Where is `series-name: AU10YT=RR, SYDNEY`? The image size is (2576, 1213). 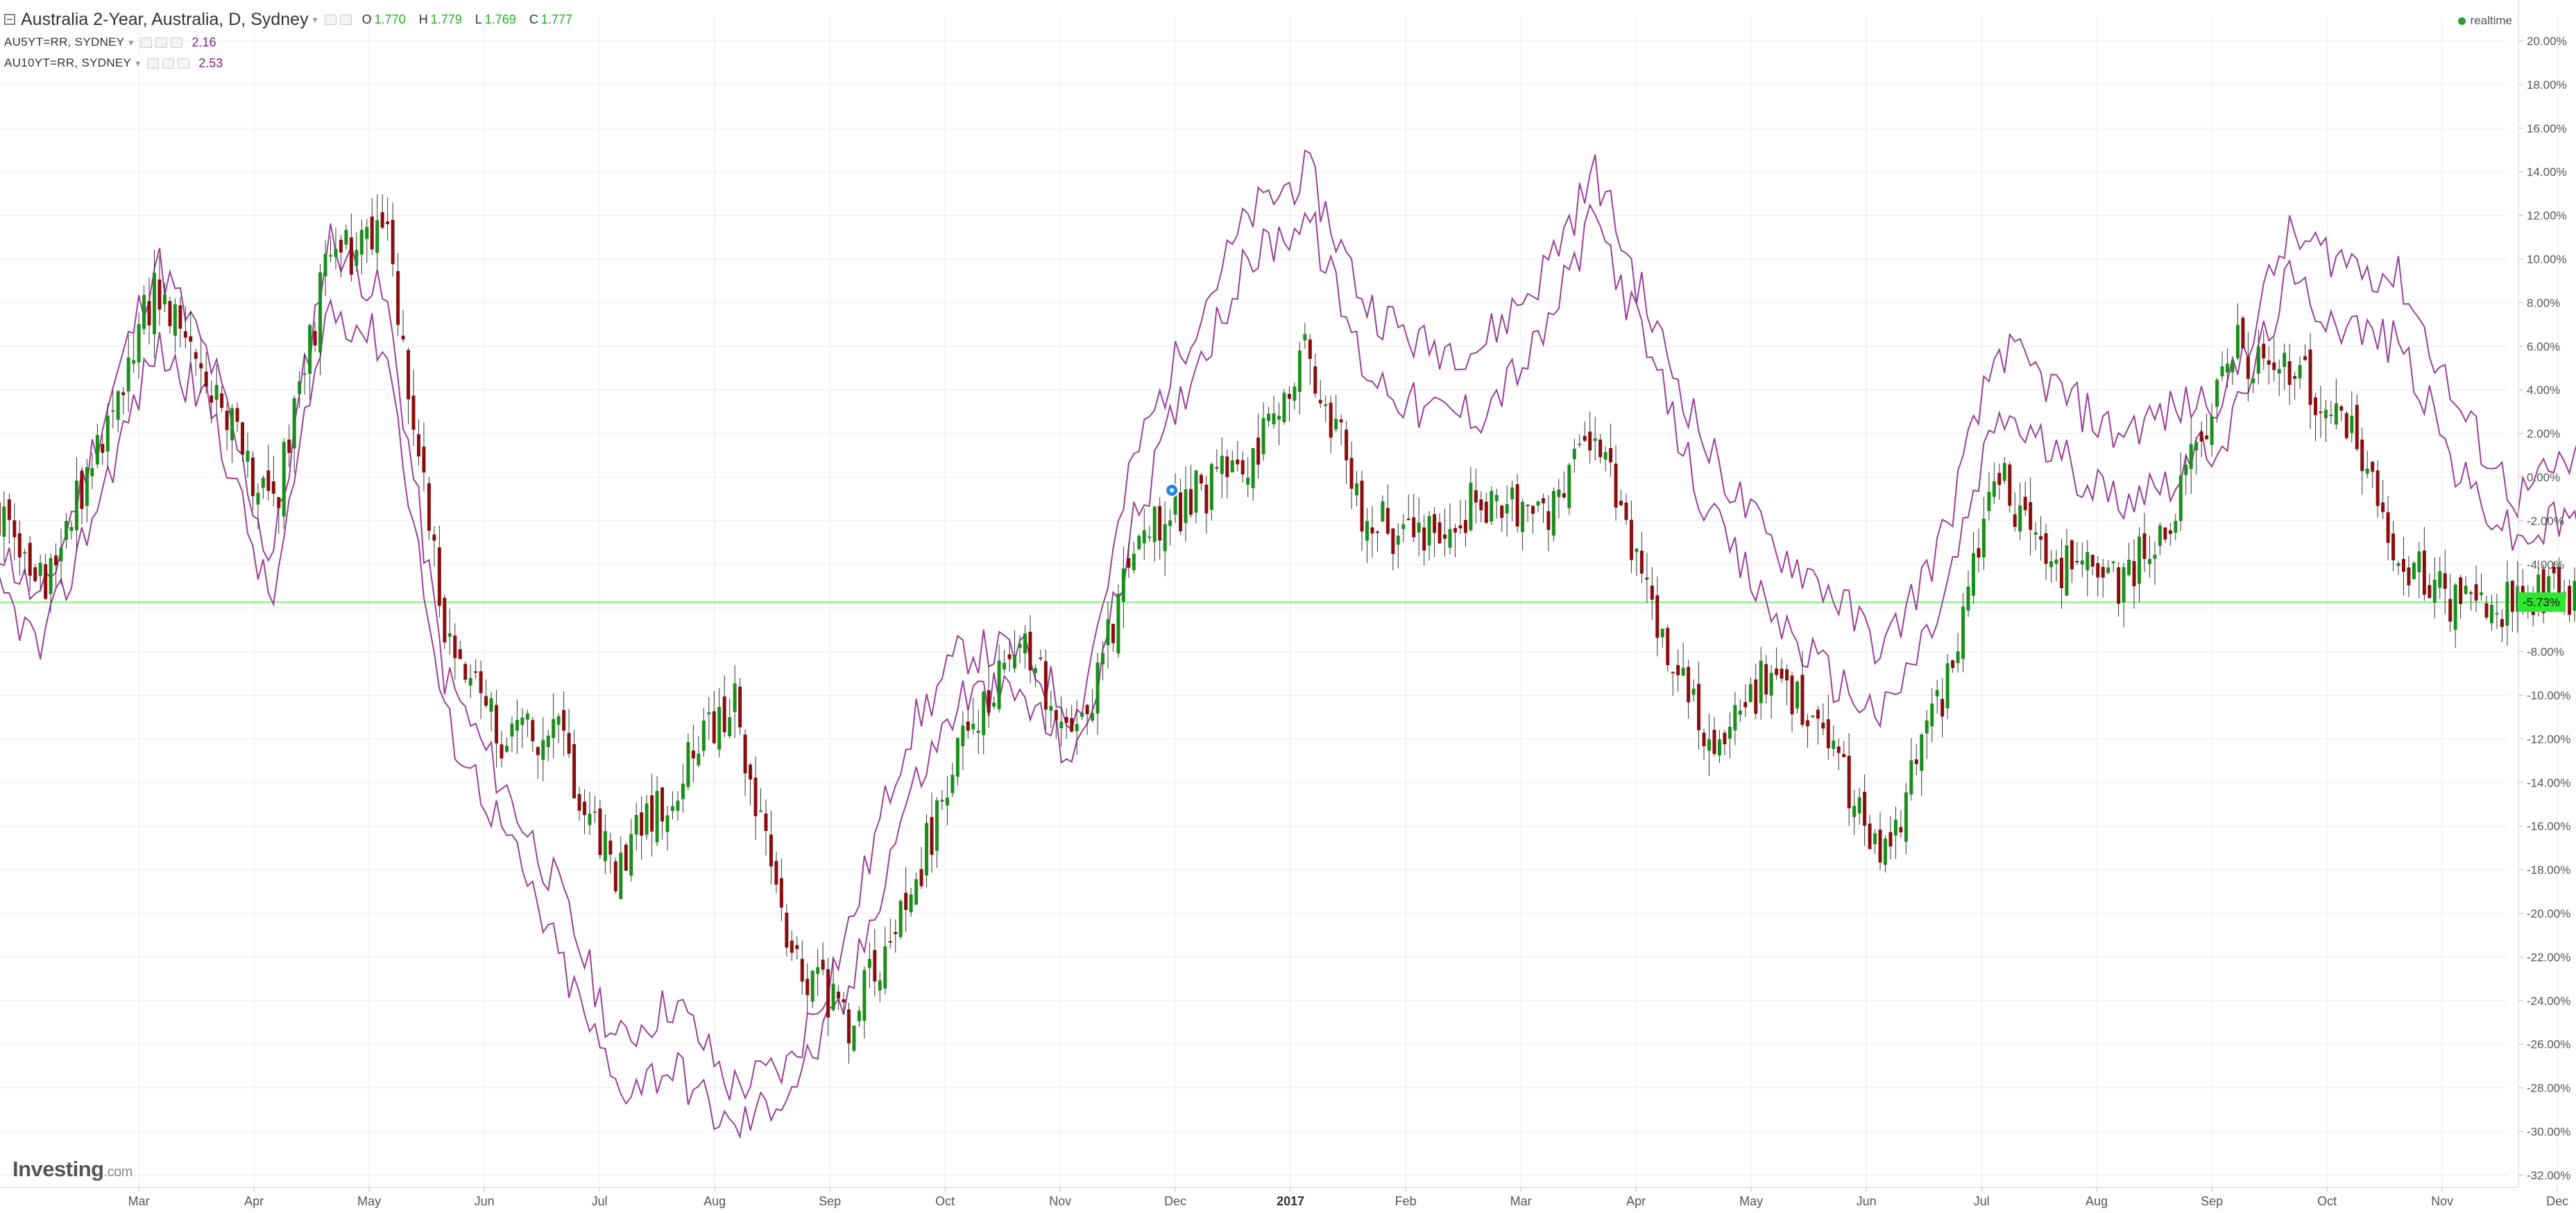
series-name: AU10YT=RR, SYDNEY is located at coordinates (68, 62).